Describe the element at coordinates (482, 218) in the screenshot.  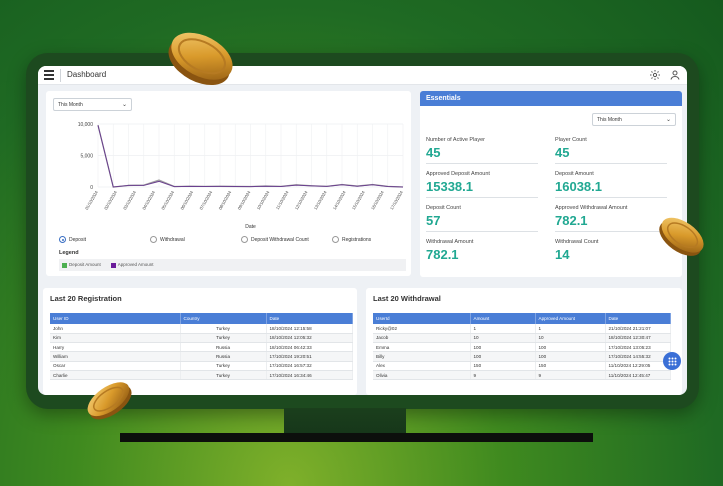
I see `metric-deposit-count: Deposit Count 57` at that location.